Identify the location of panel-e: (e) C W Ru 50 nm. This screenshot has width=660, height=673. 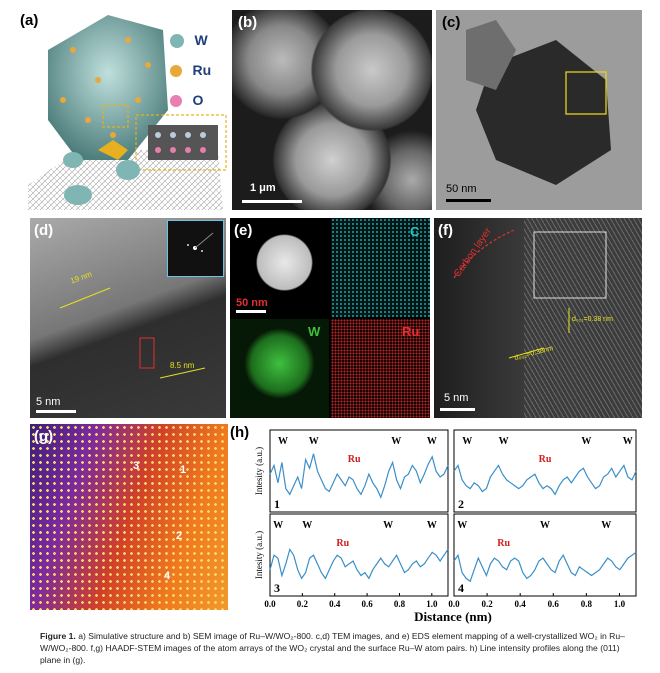
(330, 318).